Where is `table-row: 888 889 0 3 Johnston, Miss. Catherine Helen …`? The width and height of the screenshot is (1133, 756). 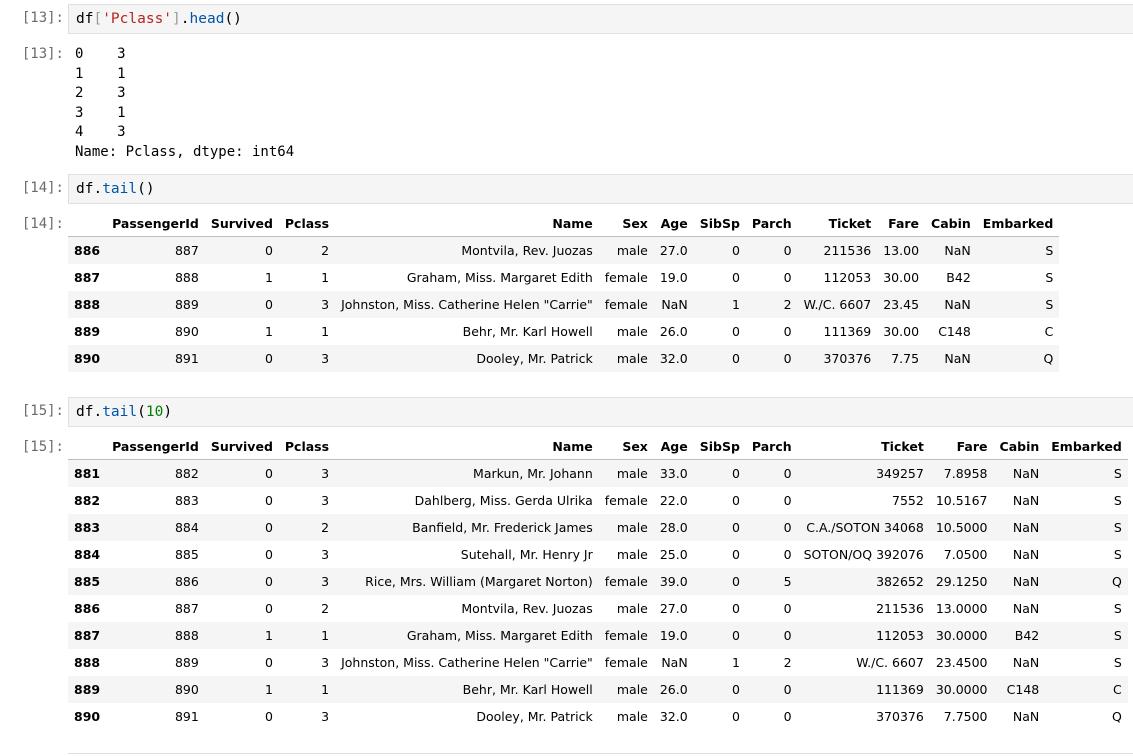 table-row: 888 889 0 3 Johnston, Miss. Catherine Helen … is located at coordinates (598, 662).